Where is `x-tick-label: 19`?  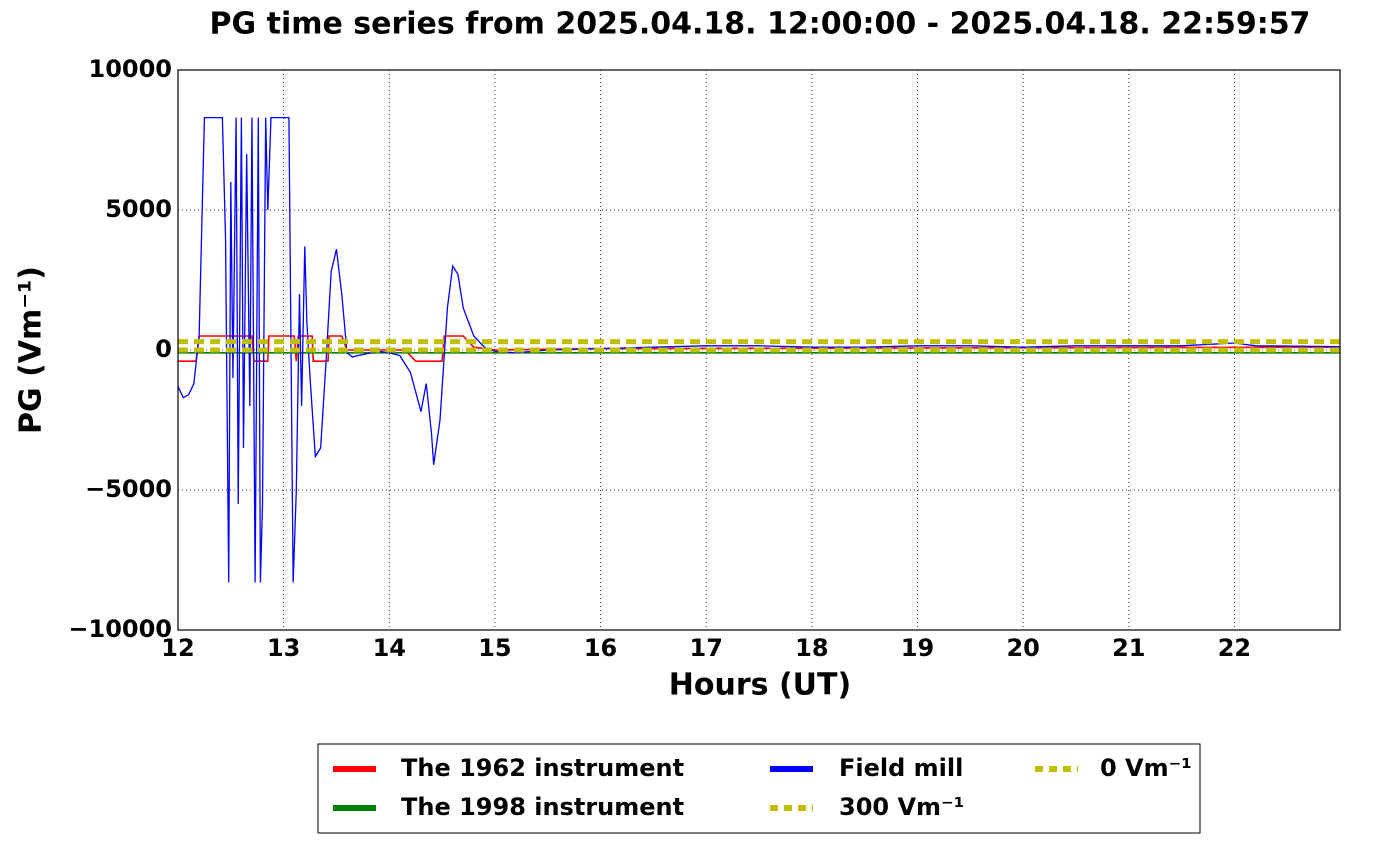
x-tick-label: 19 is located at coordinates (917, 648).